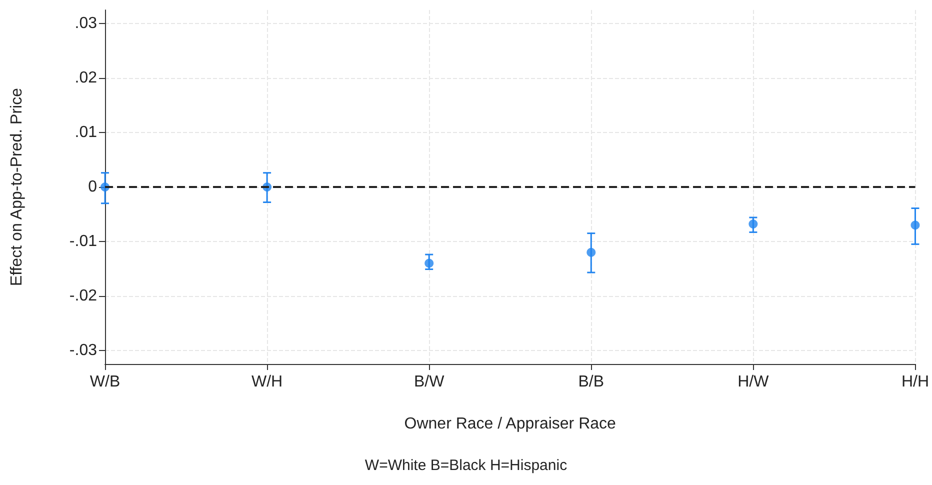 This screenshot has width=932, height=485. Describe the element at coordinates (105, 382) in the screenshot. I see `x-tick-label: W/B` at that location.